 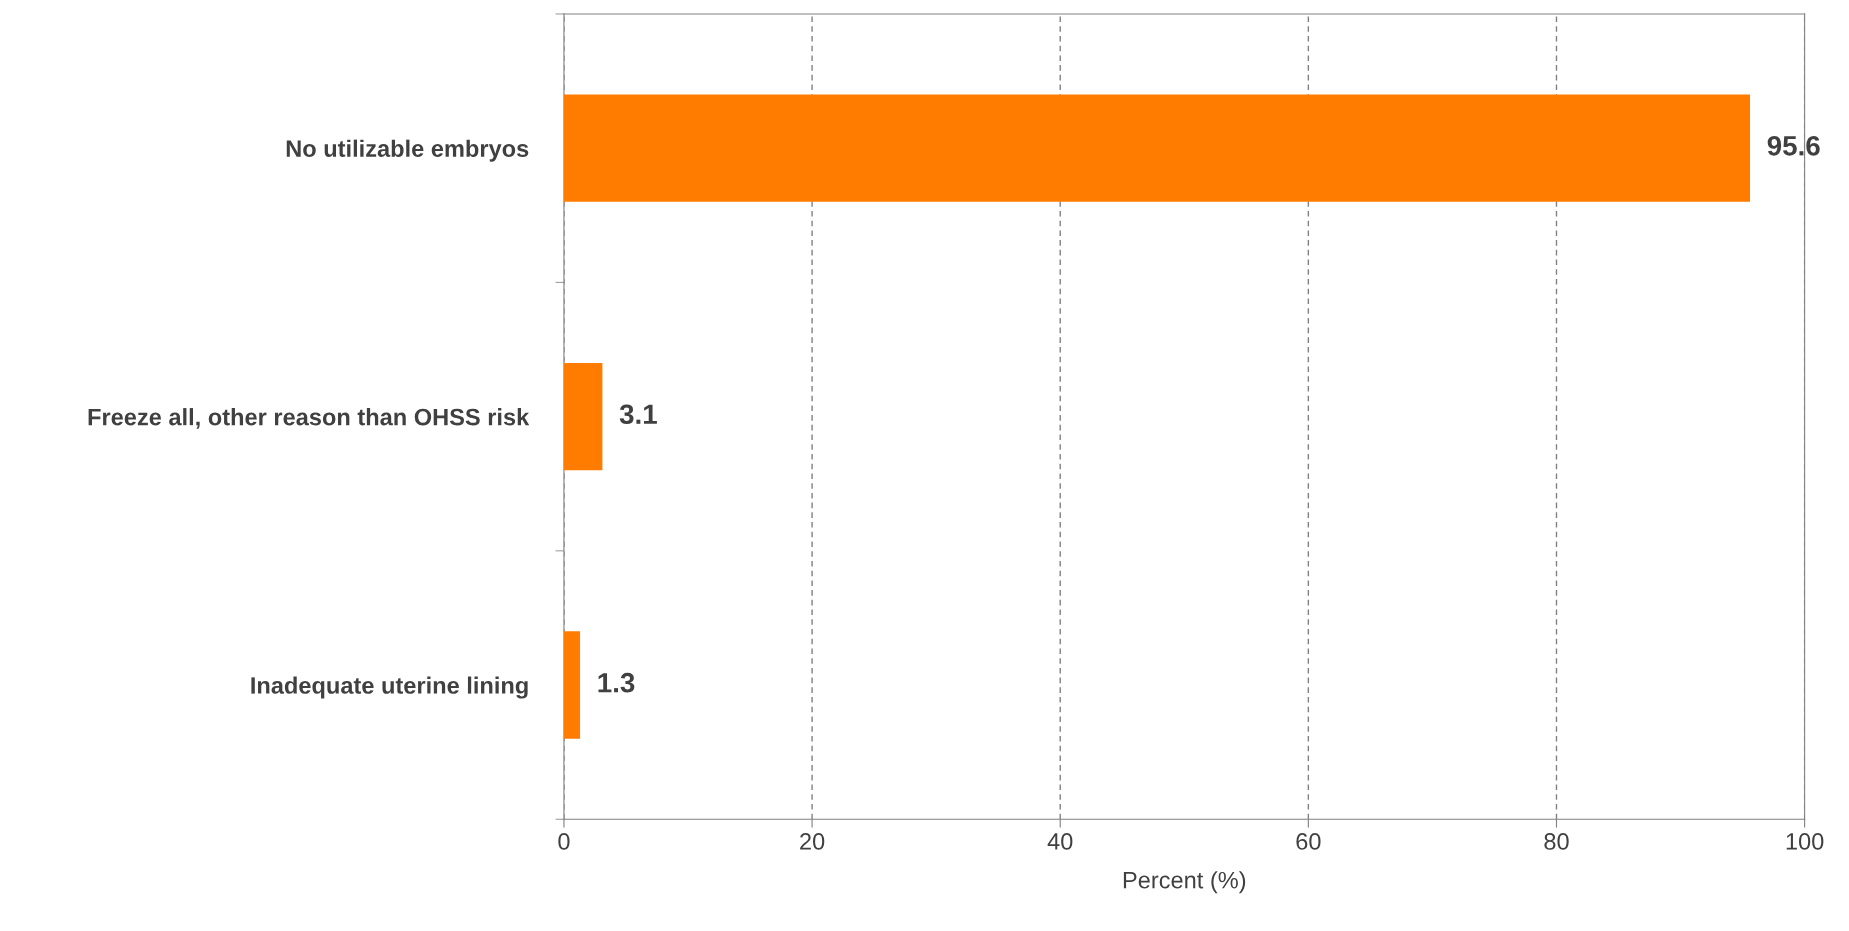 I want to click on data-label: 3.1, so click(x=638, y=414).